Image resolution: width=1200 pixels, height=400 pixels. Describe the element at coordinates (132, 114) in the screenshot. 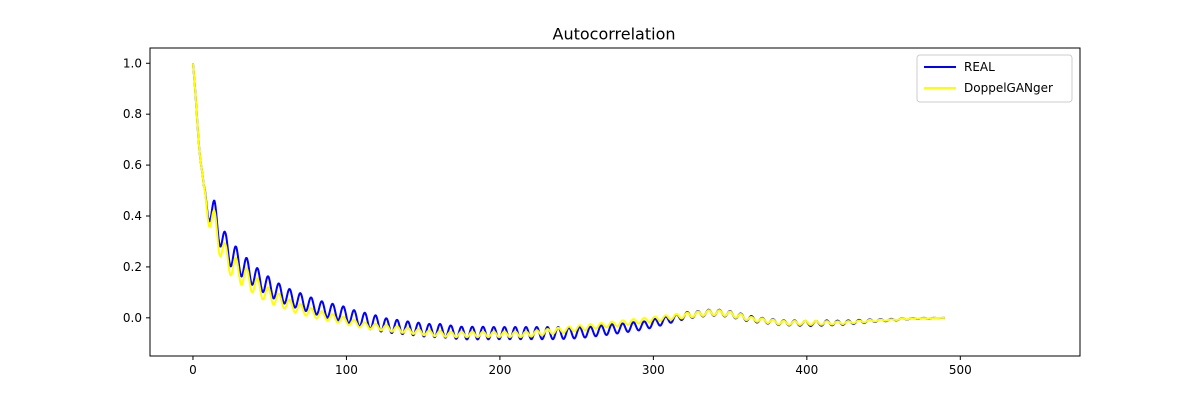

I see `y-tick-label: 0.8` at that location.